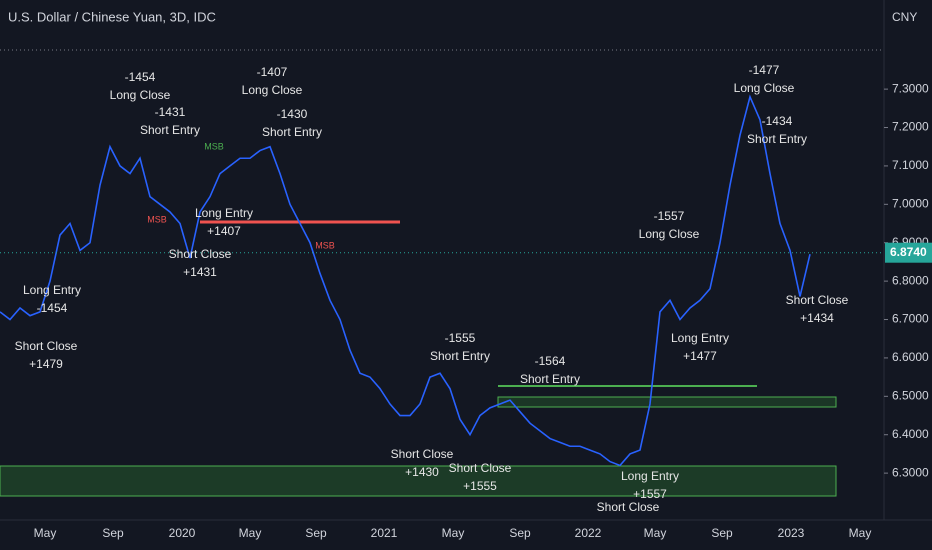 The image size is (932, 550). Describe the element at coordinates (910, 165) in the screenshot. I see `y-tick-label: 7.1000` at that location.